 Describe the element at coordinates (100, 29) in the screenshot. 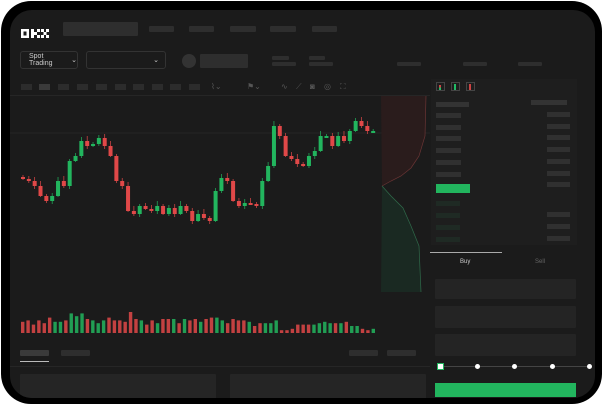

I see `search-bar` at that location.